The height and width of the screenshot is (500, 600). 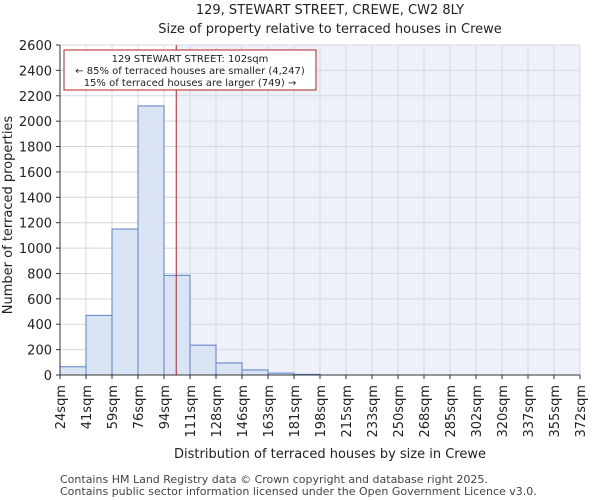 I want to click on x-tick-label: 268sqm, so click(x=425, y=411).